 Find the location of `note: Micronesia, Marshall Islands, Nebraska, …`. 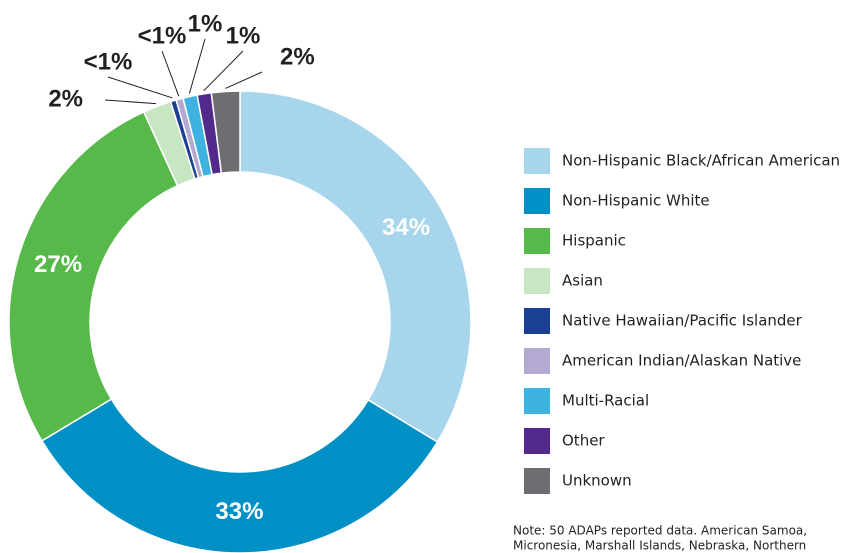

note: Micronesia, Marshall Islands, Nebraska, … is located at coordinates (659, 546).